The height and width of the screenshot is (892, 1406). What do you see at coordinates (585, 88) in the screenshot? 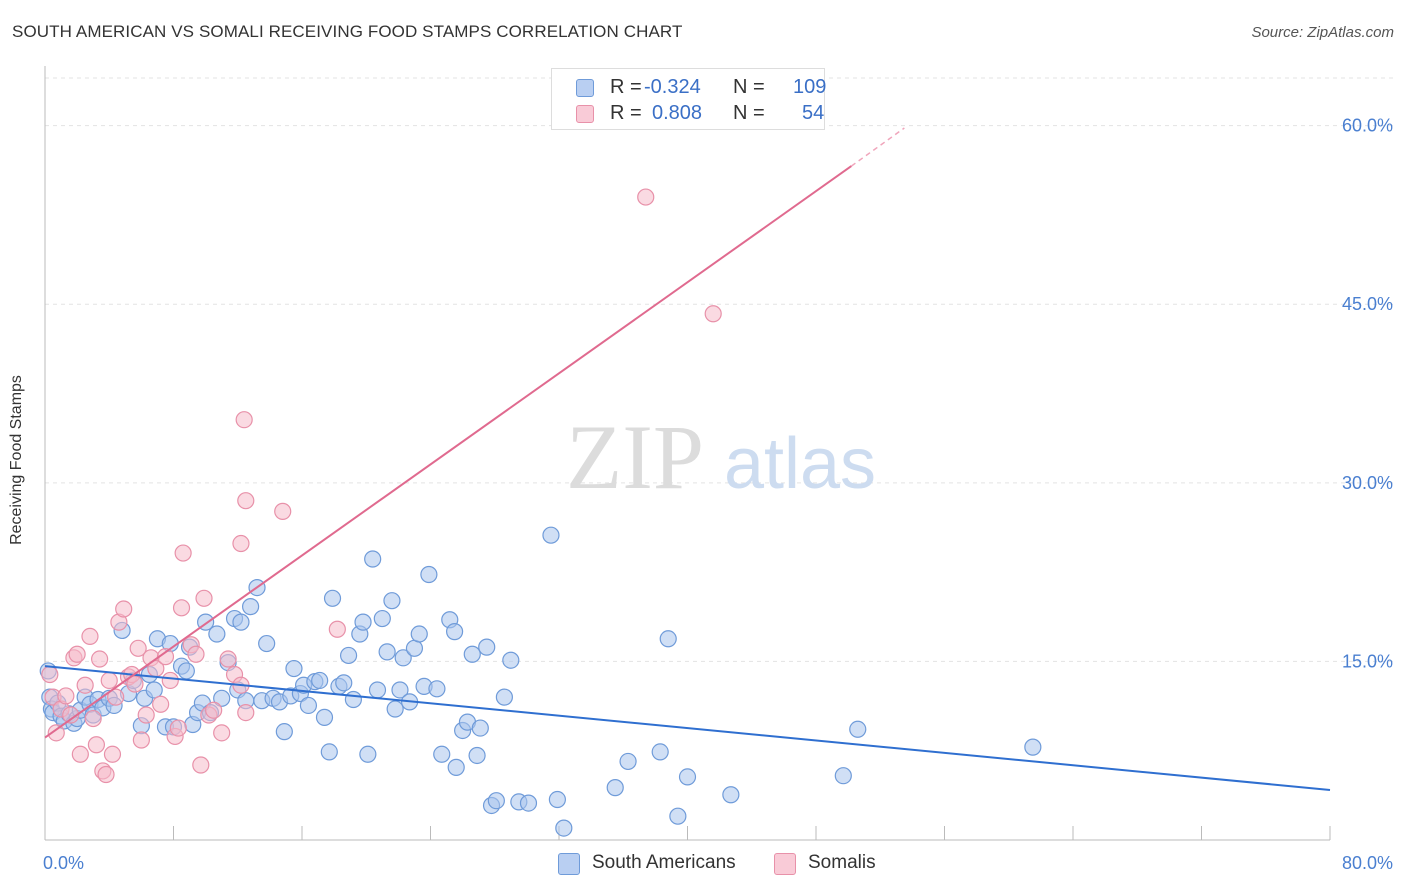
I see `legend-swatch-blue` at bounding box center [585, 88].